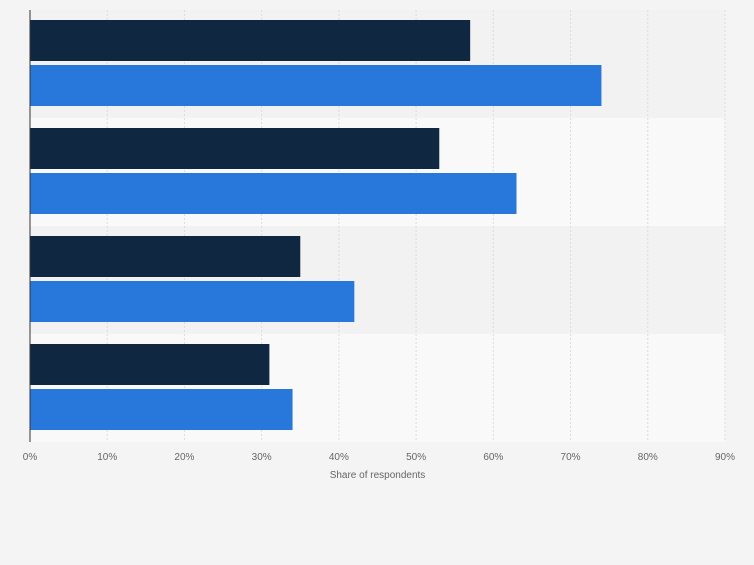 Image resolution: width=754 pixels, height=565 pixels. Describe the element at coordinates (648, 457) in the screenshot. I see `x-tick-label: 80%` at that location.